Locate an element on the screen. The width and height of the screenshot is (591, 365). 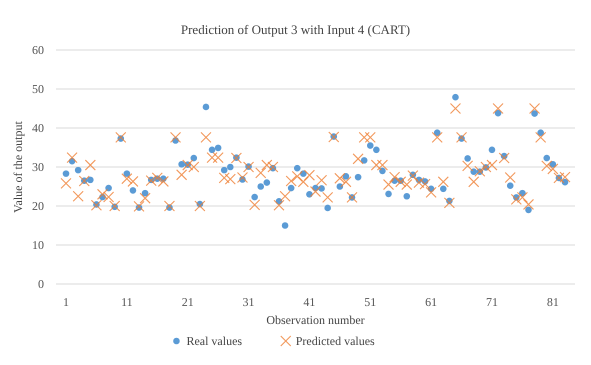
y-tick-label: 10 is located at coordinates (38, 245).